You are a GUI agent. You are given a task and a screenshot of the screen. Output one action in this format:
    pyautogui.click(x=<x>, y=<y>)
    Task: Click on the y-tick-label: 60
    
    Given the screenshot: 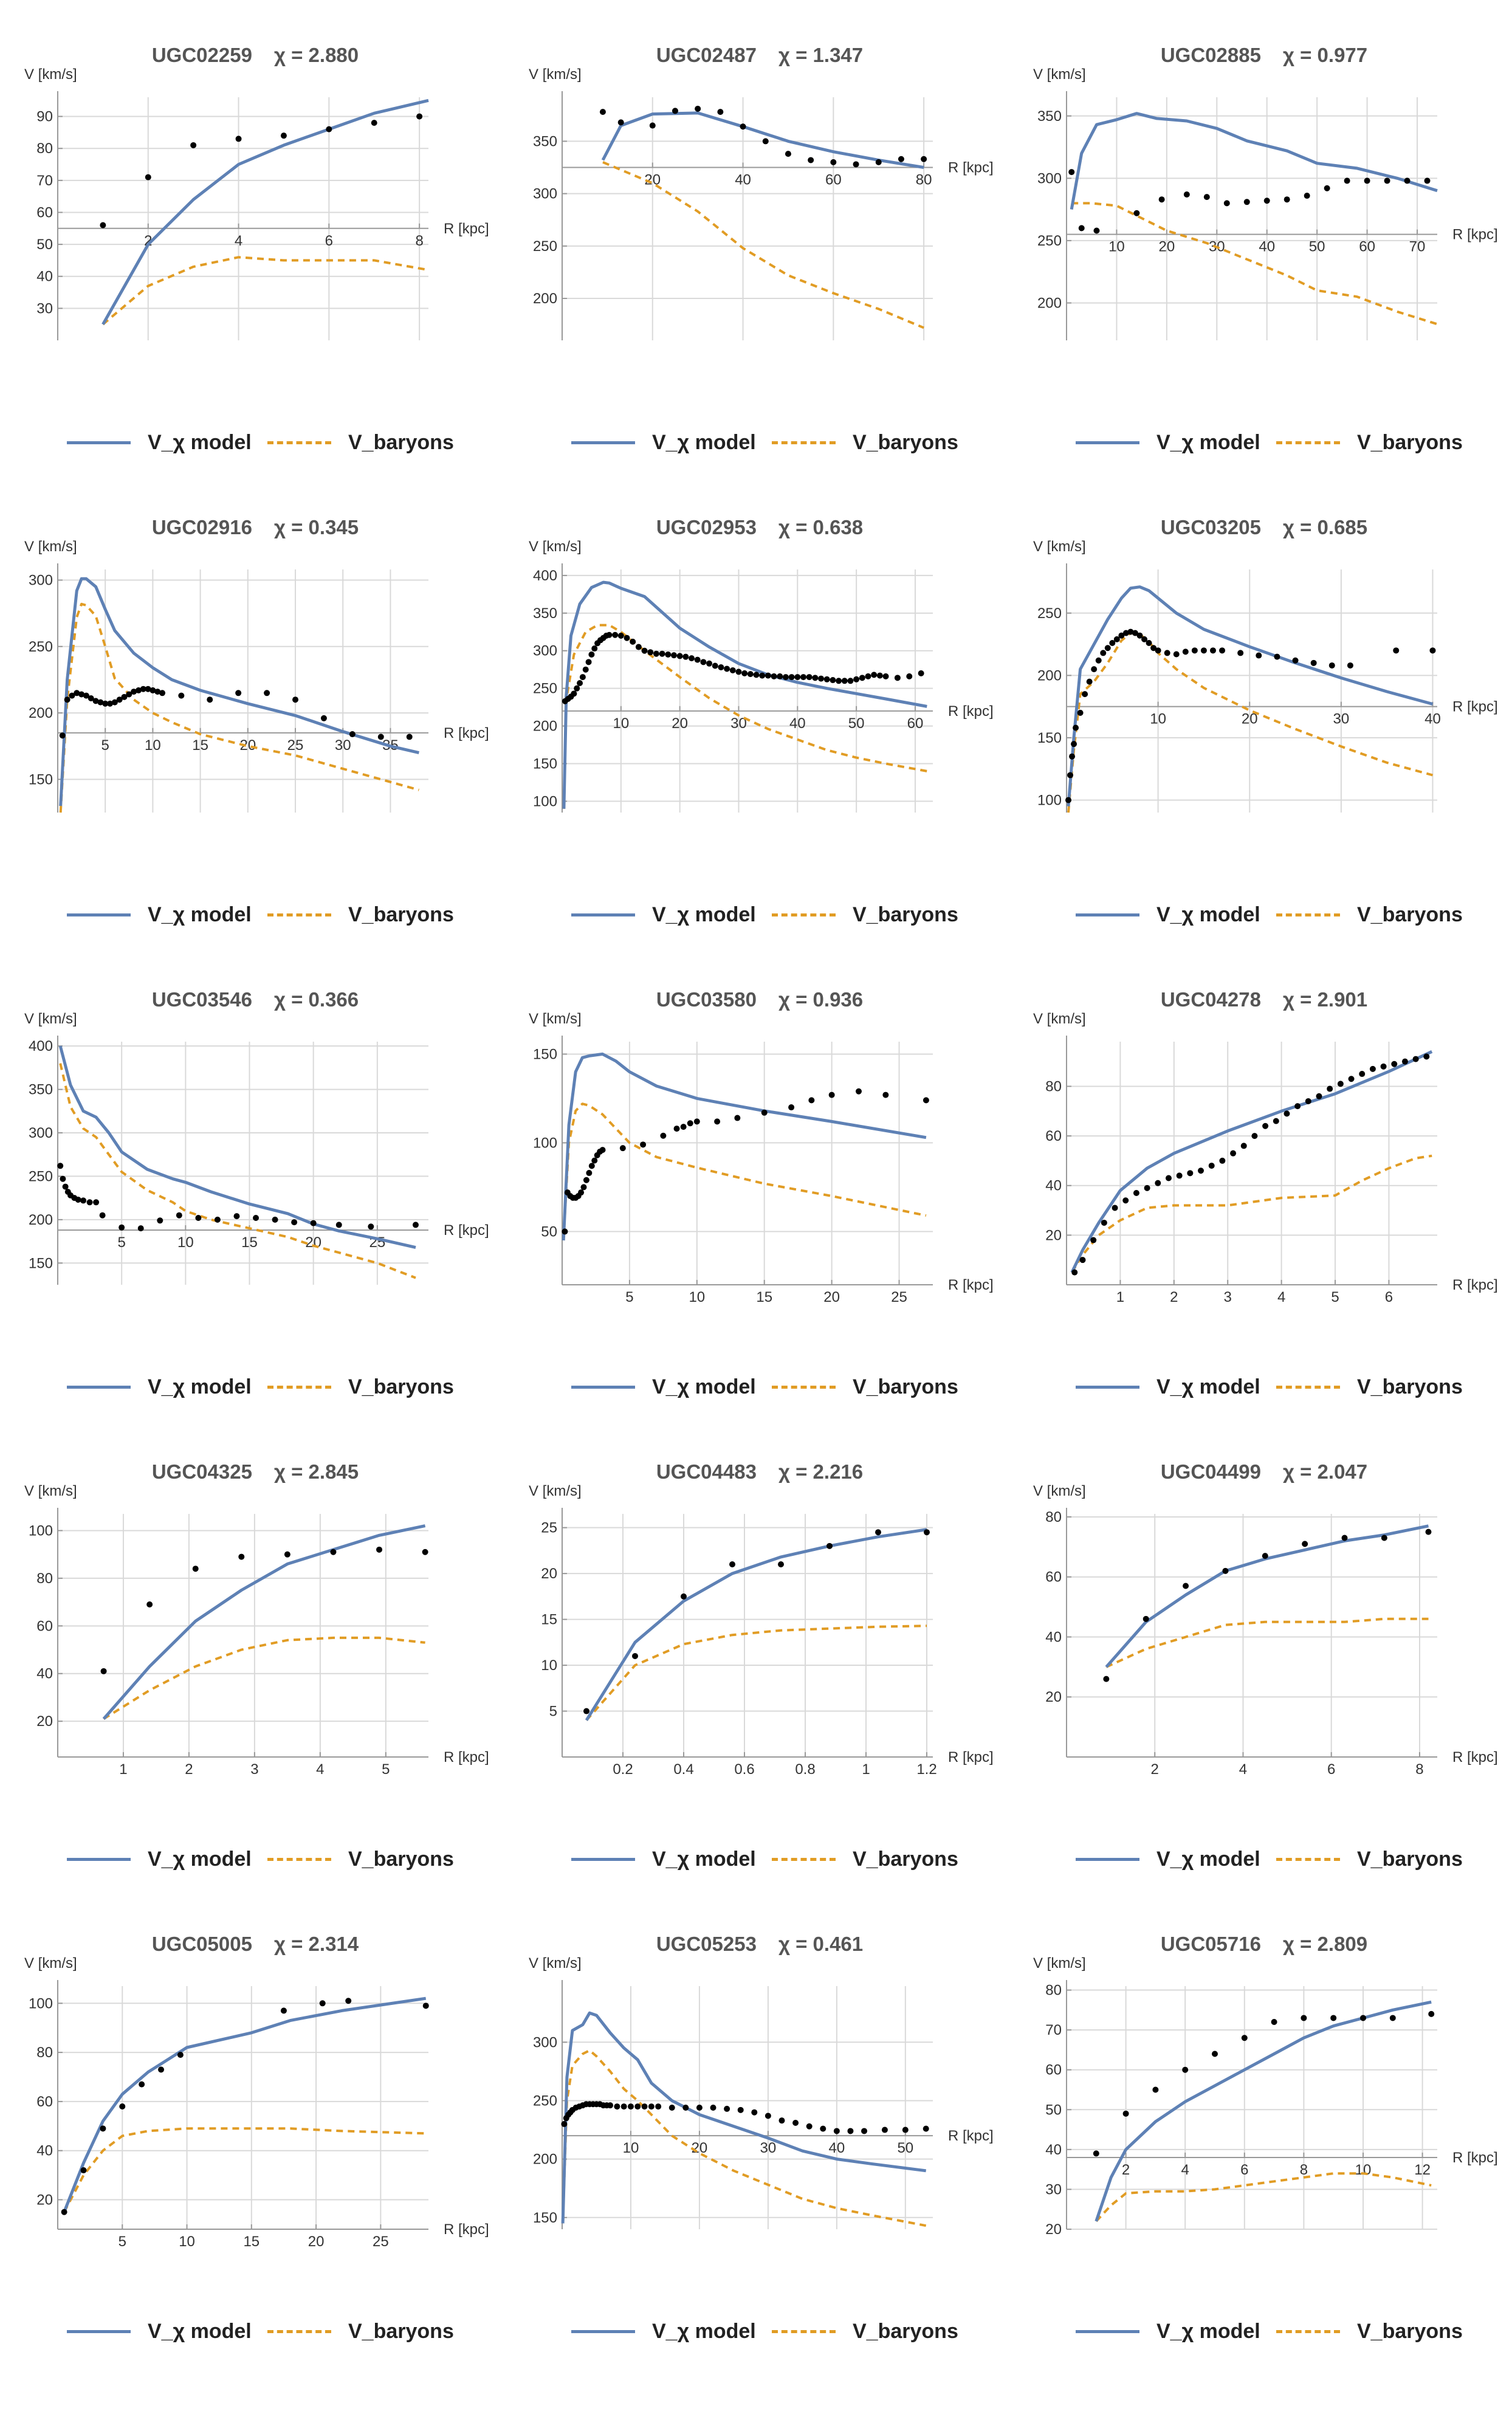 What is the action you would take?
    pyautogui.click(x=44, y=212)
    